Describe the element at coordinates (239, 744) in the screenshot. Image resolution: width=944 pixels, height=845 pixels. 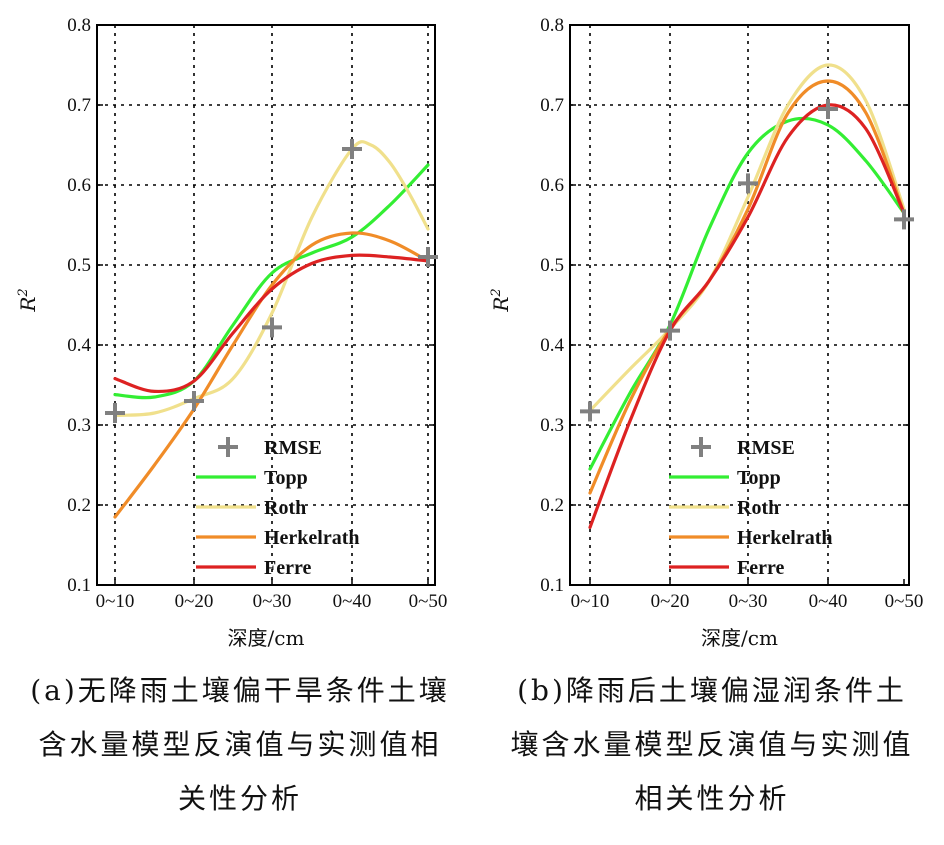
I see `caption-line: 含水量模型反演值与实测值相` at that location.